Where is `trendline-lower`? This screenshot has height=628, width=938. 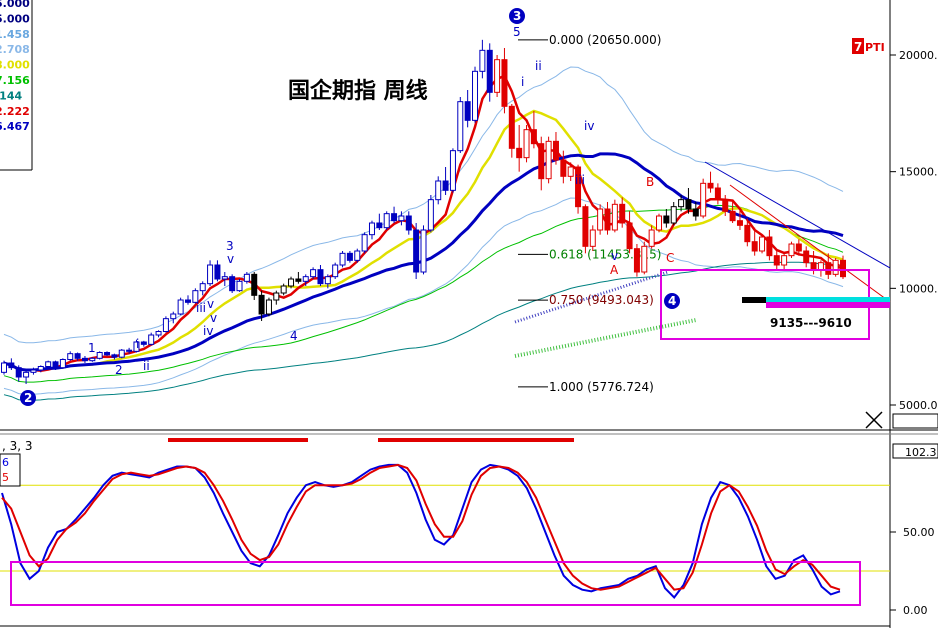 trendline-lower is located at coordinates (810, 243).